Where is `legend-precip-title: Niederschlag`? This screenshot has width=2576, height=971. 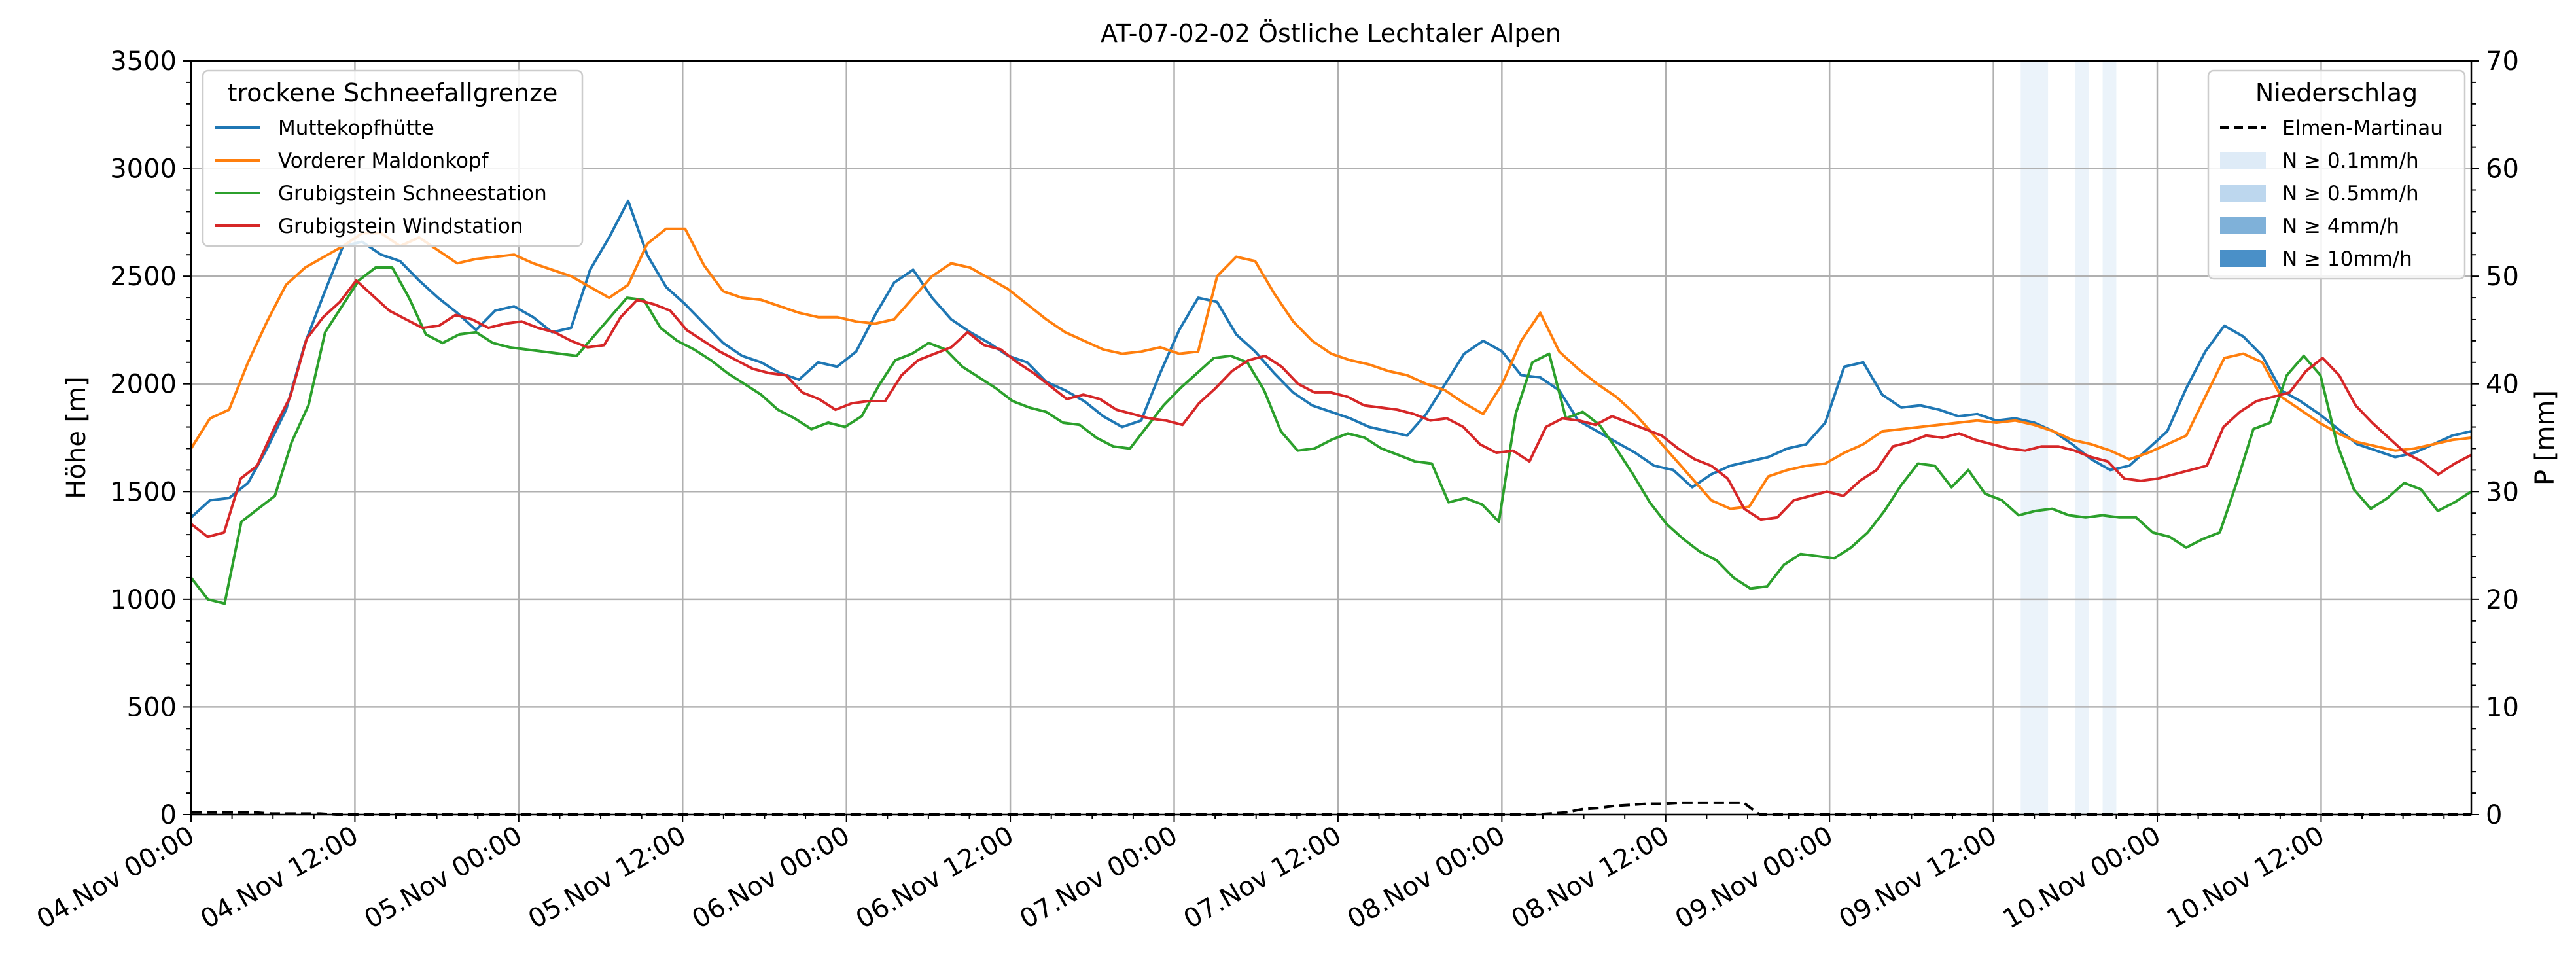
legend-precip-title: Niederschlag is located at coordinates (2336, 93).